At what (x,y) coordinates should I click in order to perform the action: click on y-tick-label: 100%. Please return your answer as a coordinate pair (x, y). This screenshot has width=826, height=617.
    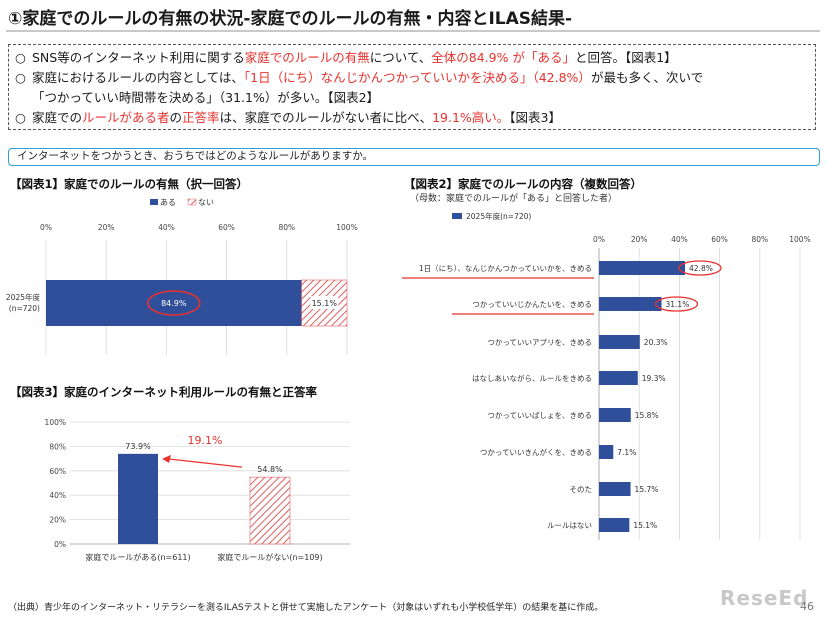
    Looking at the image, I should click on (55, 422).